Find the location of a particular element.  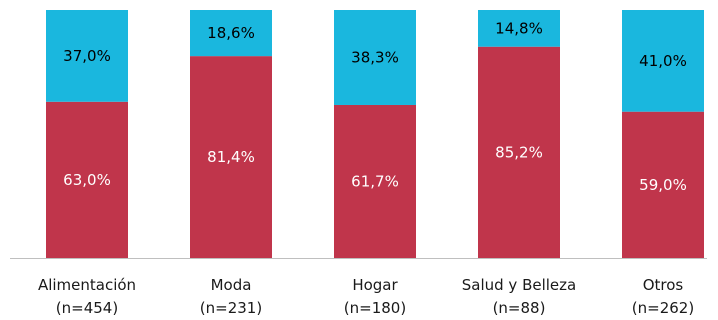

data-label-lower-0: 63,0% is located at coordinates (87, 180).